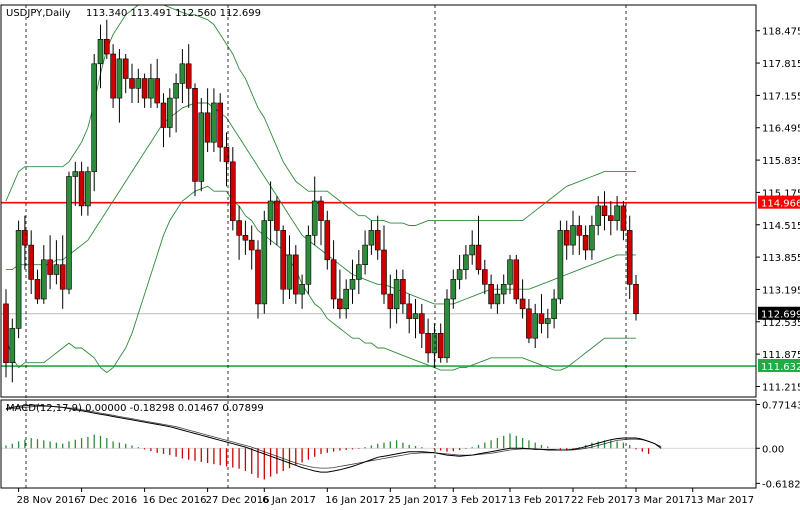 The image size is (800, 510). I want to click on price-axis-label-3: 116.495, so click(781, 129).